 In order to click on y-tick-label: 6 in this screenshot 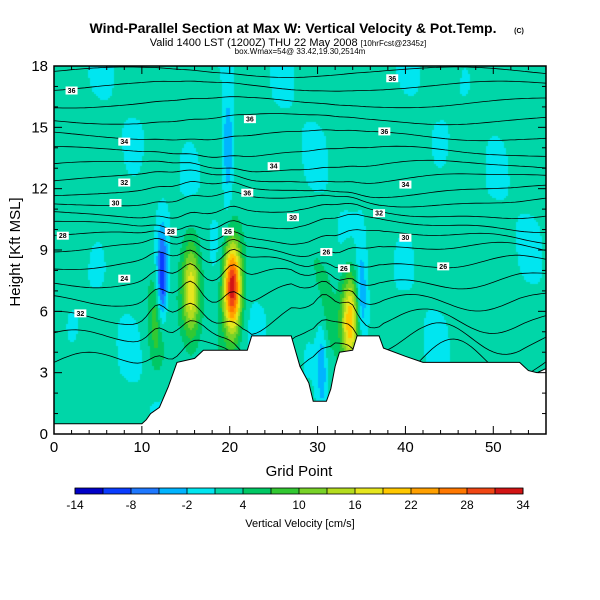, I will do `click(44, 311)`.